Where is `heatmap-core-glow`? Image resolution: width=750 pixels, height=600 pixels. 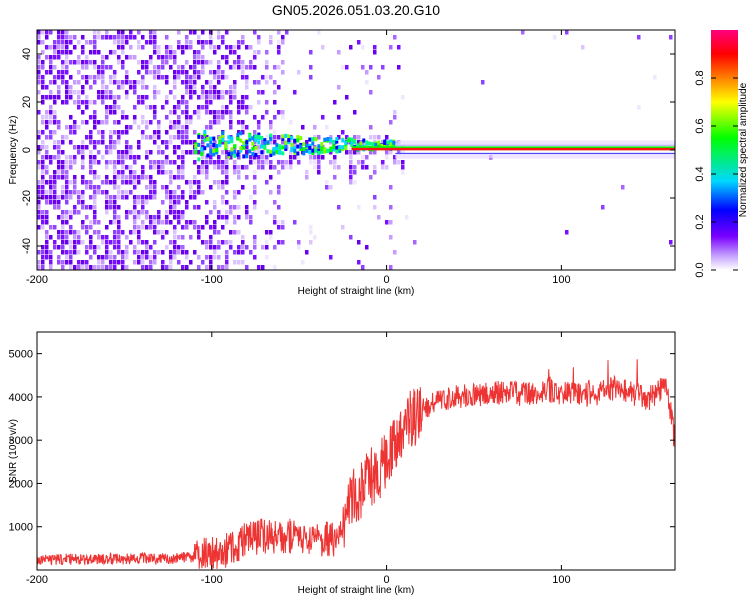
heatmap-core-glow is located at coordinates (535, 143).